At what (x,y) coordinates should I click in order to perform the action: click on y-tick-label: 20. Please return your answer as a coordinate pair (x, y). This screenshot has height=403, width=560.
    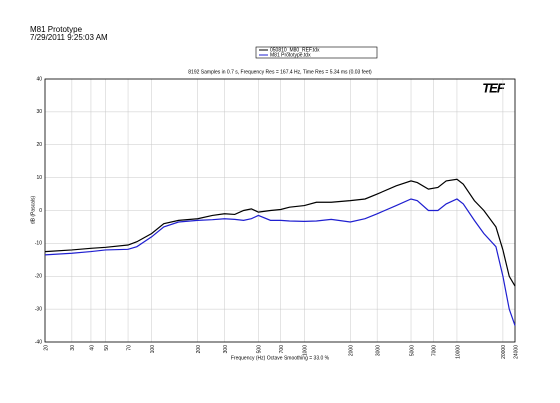
    Looking at the image, I should click on (39, 145).